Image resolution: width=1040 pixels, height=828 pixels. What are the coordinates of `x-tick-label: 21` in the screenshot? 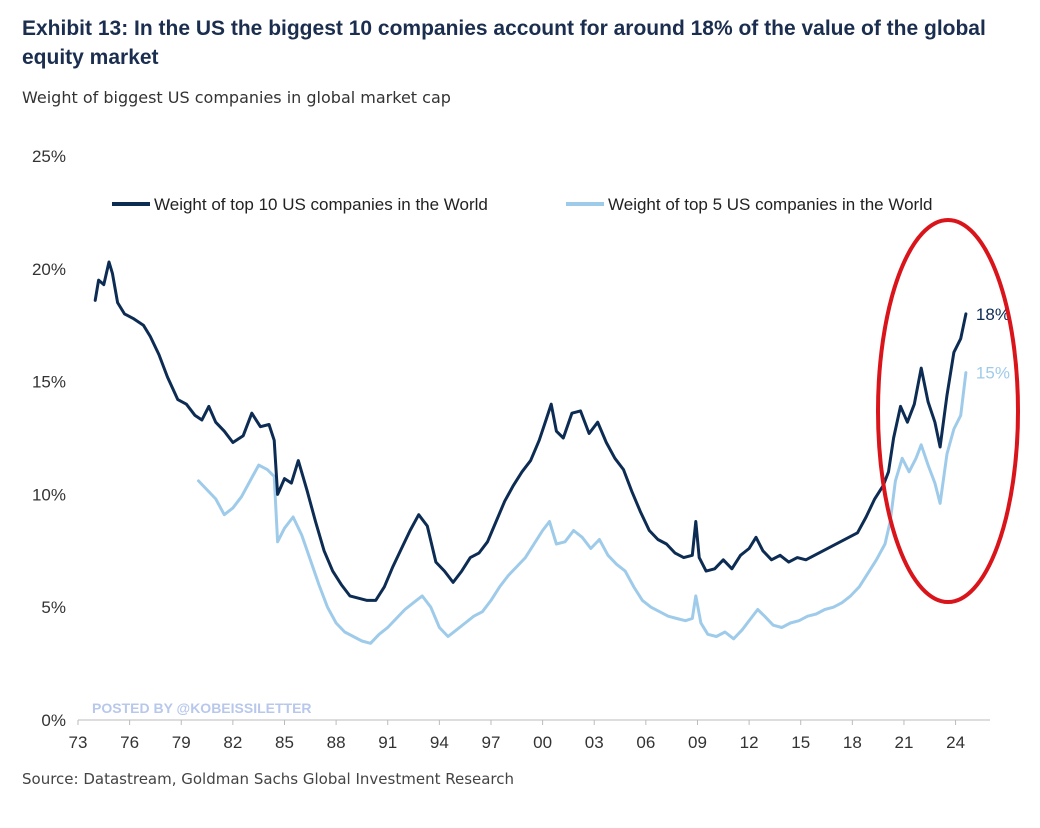 It's located at (904, 742).